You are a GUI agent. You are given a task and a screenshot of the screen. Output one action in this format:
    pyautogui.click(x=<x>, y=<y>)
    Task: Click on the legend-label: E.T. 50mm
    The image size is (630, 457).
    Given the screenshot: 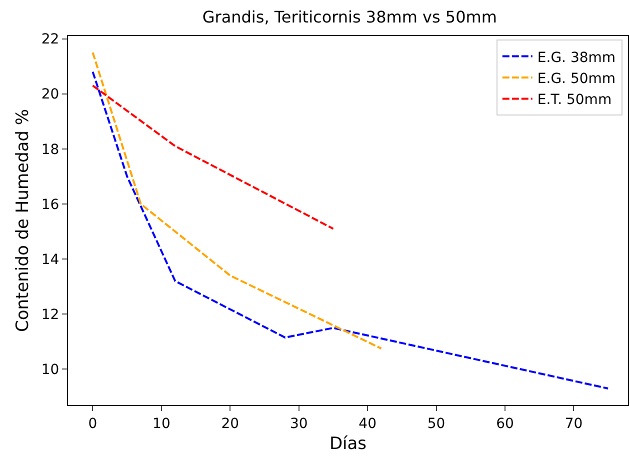 What is the action you would take?
    pyautogui.click(x=574, y=100)
    